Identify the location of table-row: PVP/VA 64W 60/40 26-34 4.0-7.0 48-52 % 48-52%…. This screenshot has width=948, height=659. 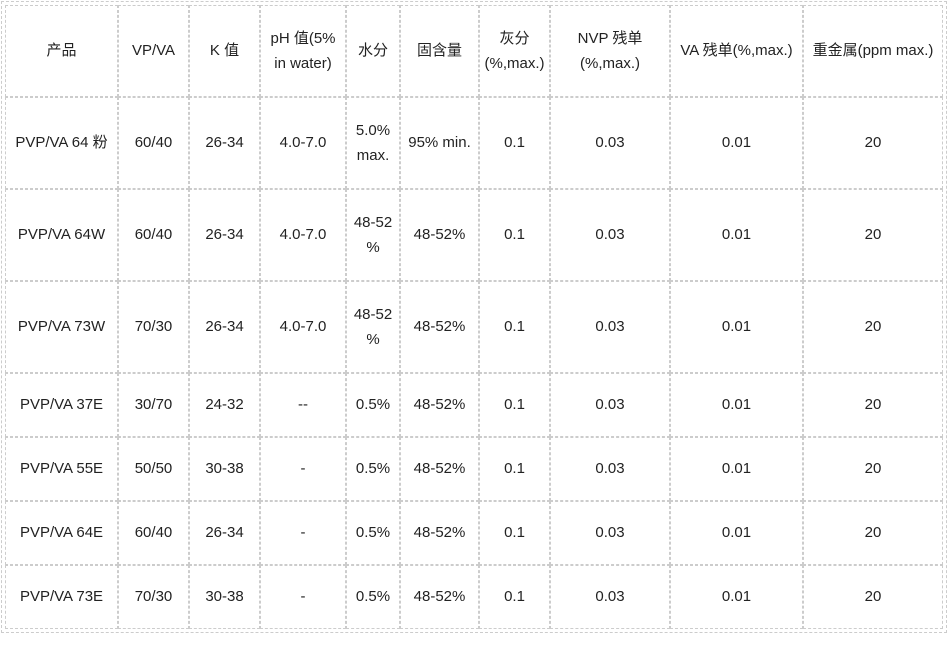
(474, 235).